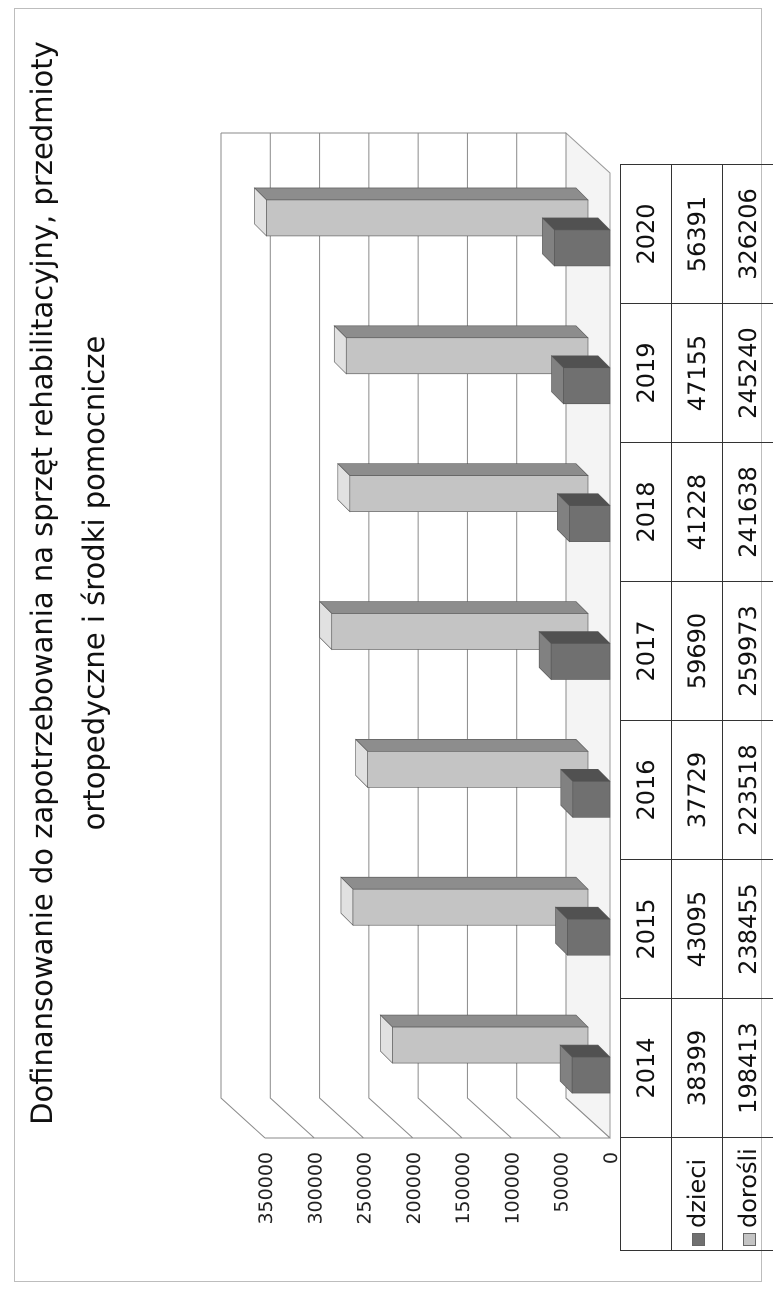 The height and width of the screenshot is (1293, 773). Describe the element at coordinates (646, 373) in the screenshot. I see `table-header-cell: 2019` at that location.